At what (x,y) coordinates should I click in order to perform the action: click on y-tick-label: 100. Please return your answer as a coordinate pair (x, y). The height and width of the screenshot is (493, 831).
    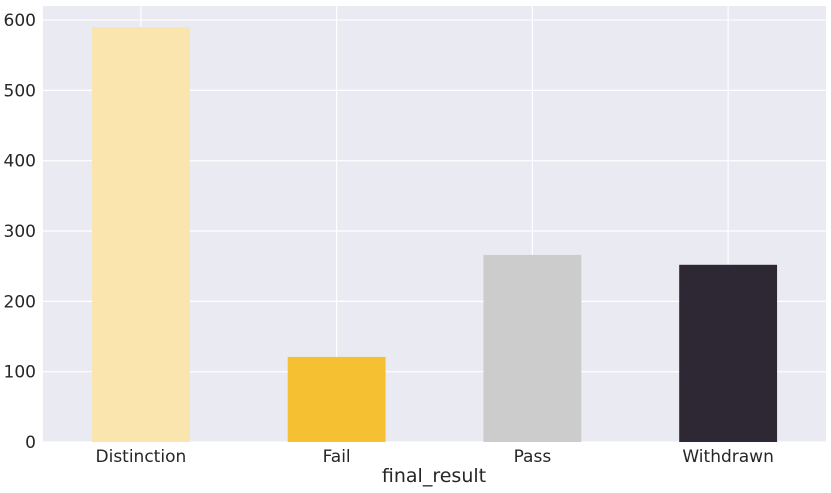
    Looking at the image, I should click on (20, 373).